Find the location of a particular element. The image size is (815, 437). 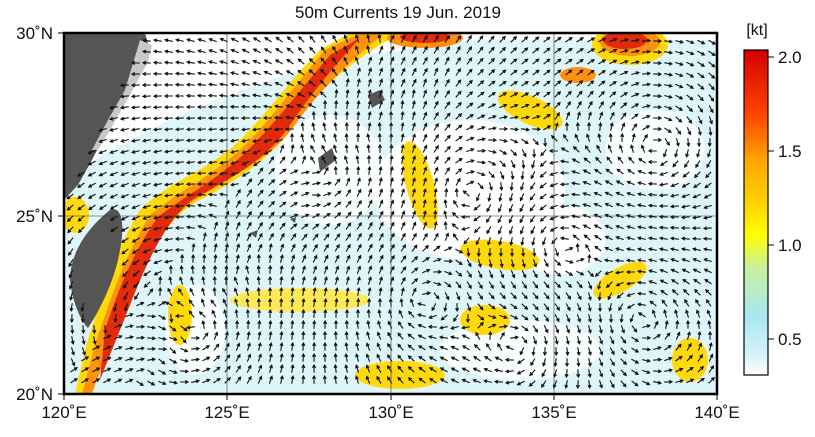

taiwan-island is located at coordinates (96, 268).